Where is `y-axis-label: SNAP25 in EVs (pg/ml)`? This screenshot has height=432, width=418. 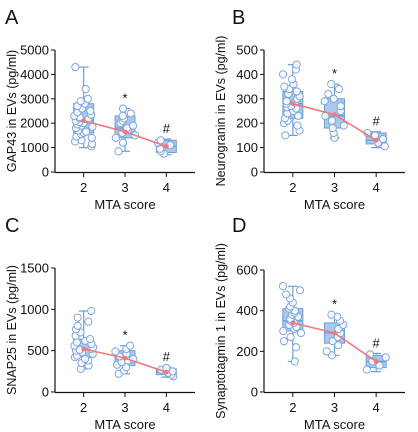 y-axis-label: SNAP25 in EVs (pg/ml) is located at coordinates (12, 330).